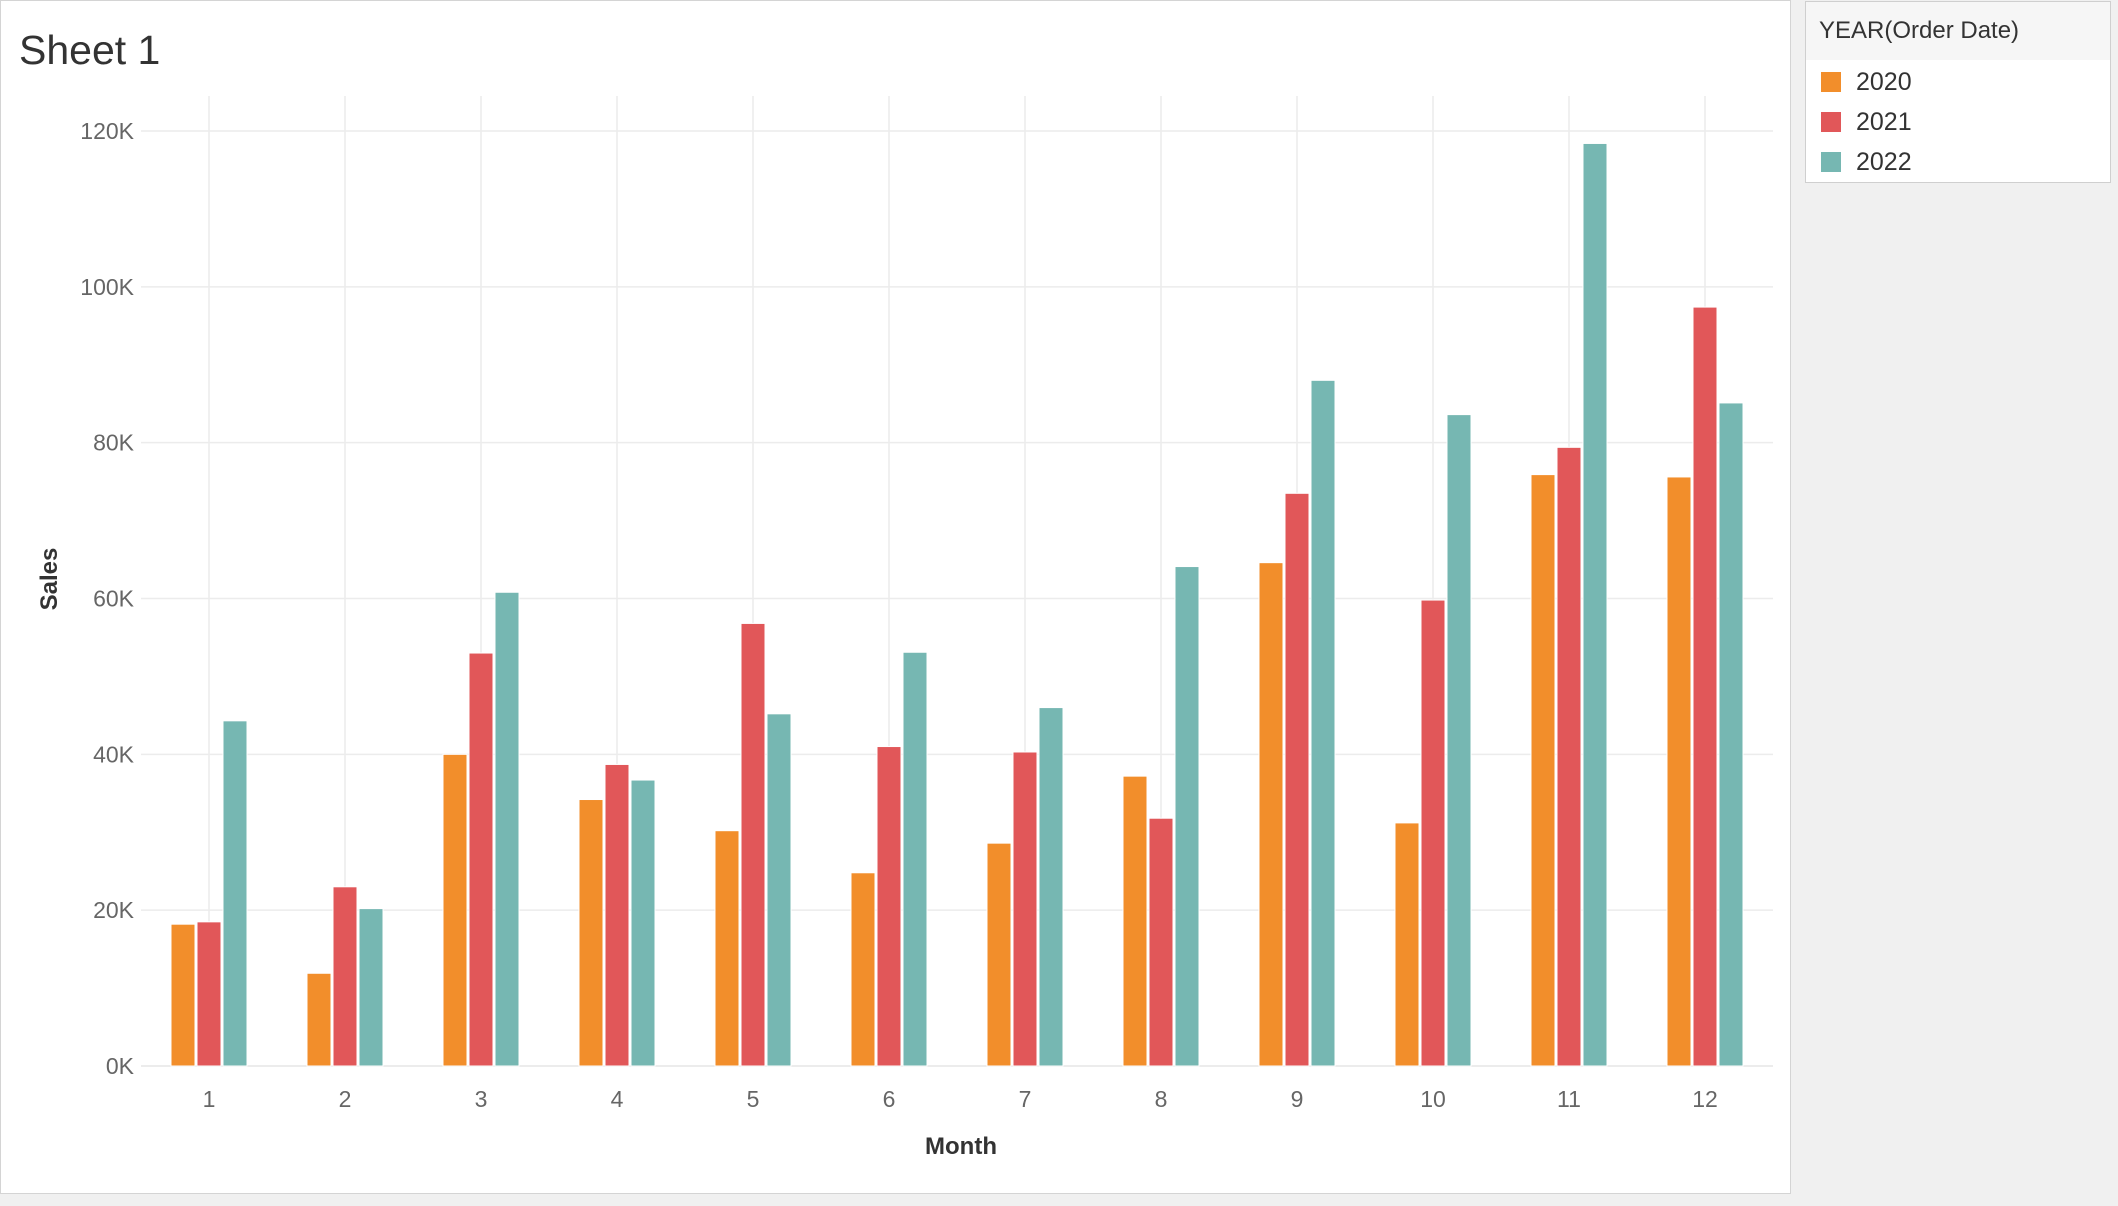 Image resolution: width=2118 pixels, height=1206 pixels. I want to click on x-tick-label: 6, so click(889, 1099).